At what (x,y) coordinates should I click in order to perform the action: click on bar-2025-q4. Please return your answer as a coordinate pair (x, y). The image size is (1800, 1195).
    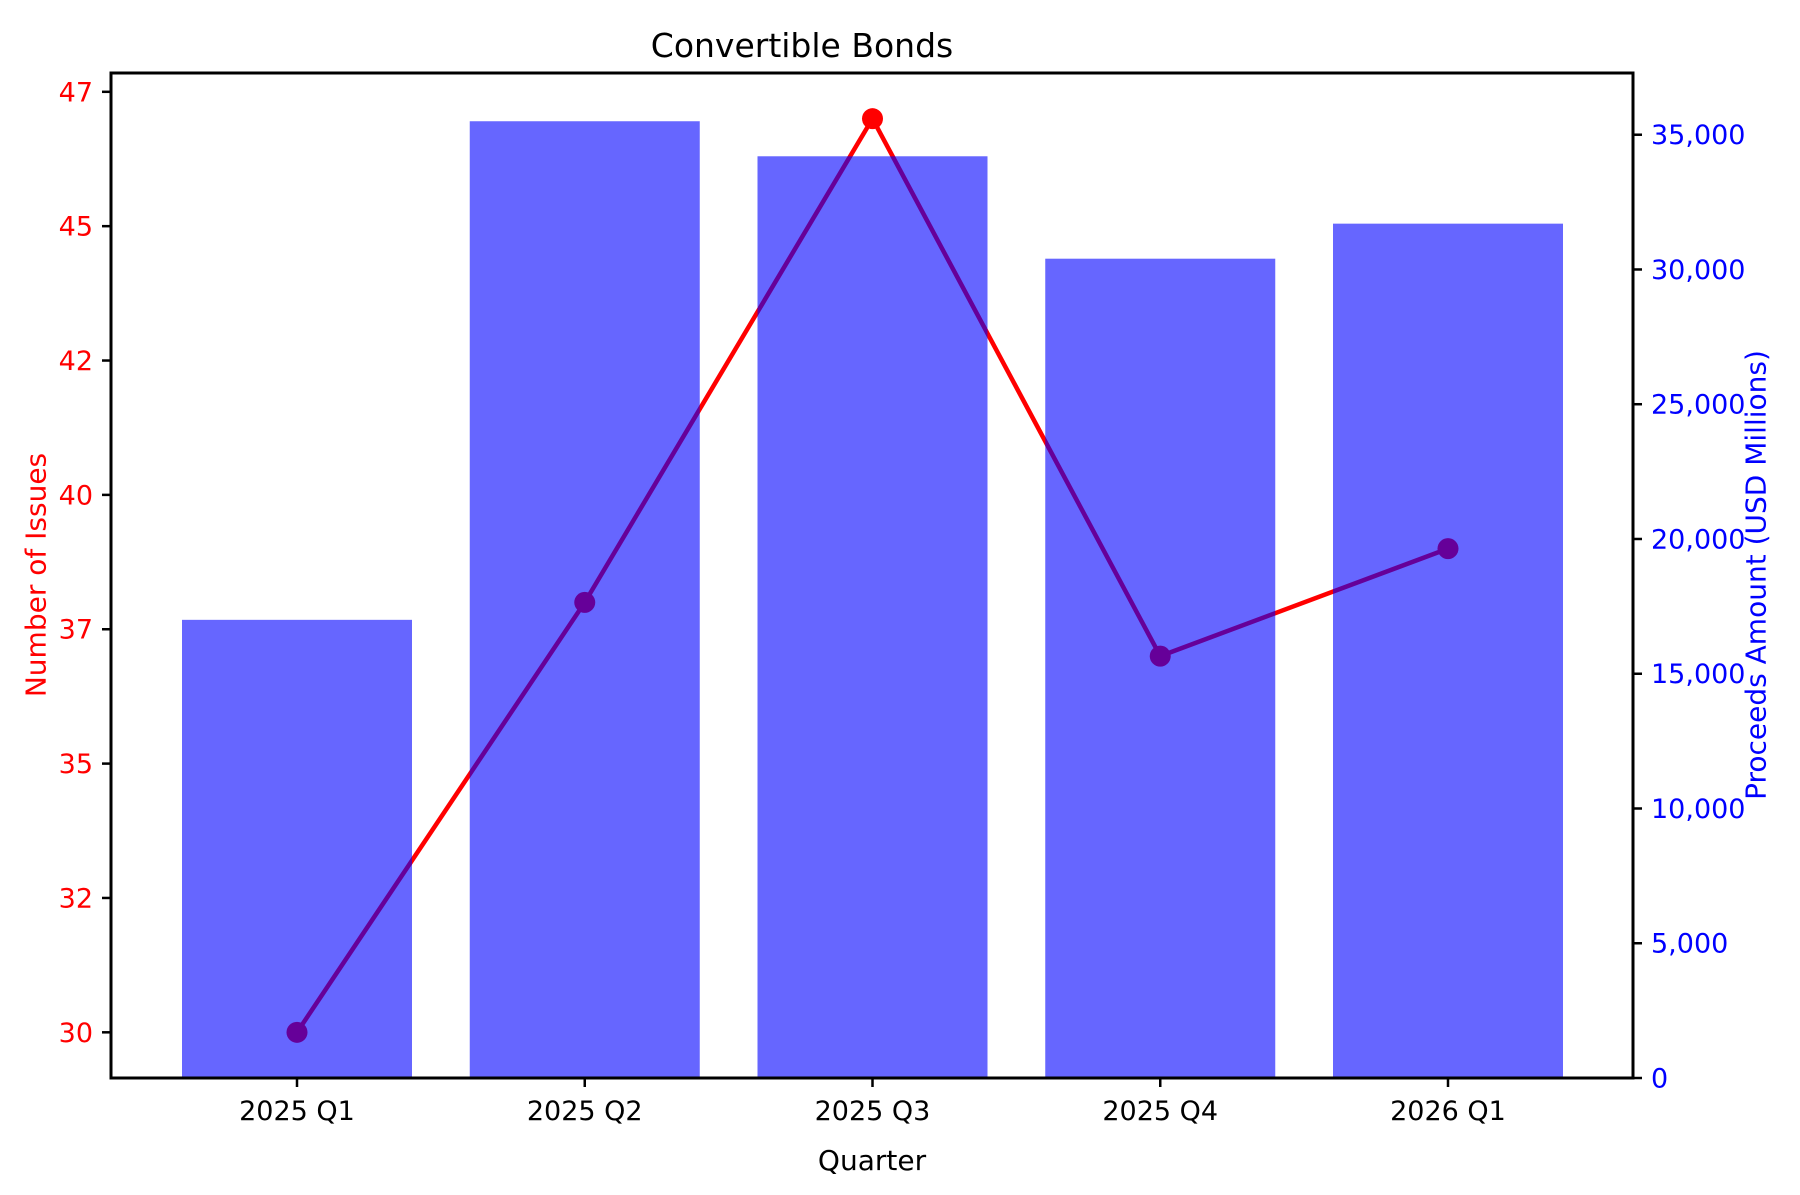
    Looking at the image, I should click on (1160, 668).